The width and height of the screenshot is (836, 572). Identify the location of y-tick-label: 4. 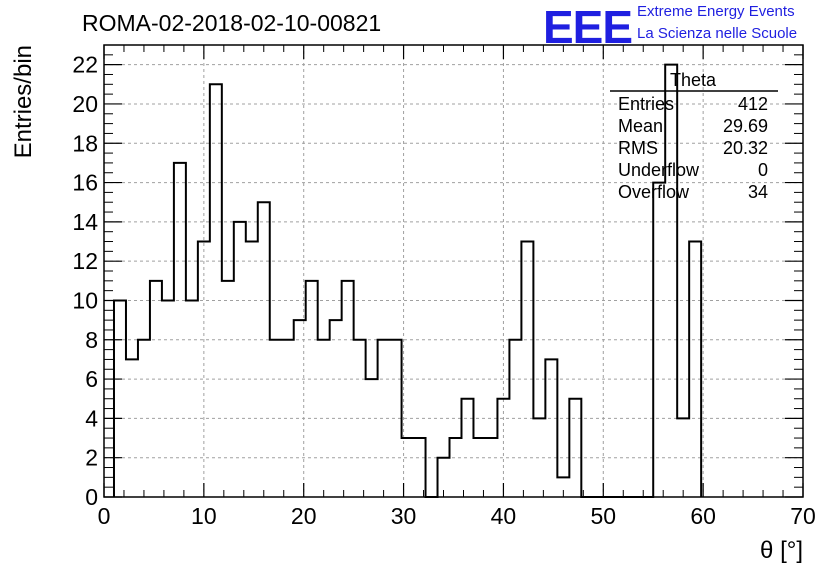
(91, 418).